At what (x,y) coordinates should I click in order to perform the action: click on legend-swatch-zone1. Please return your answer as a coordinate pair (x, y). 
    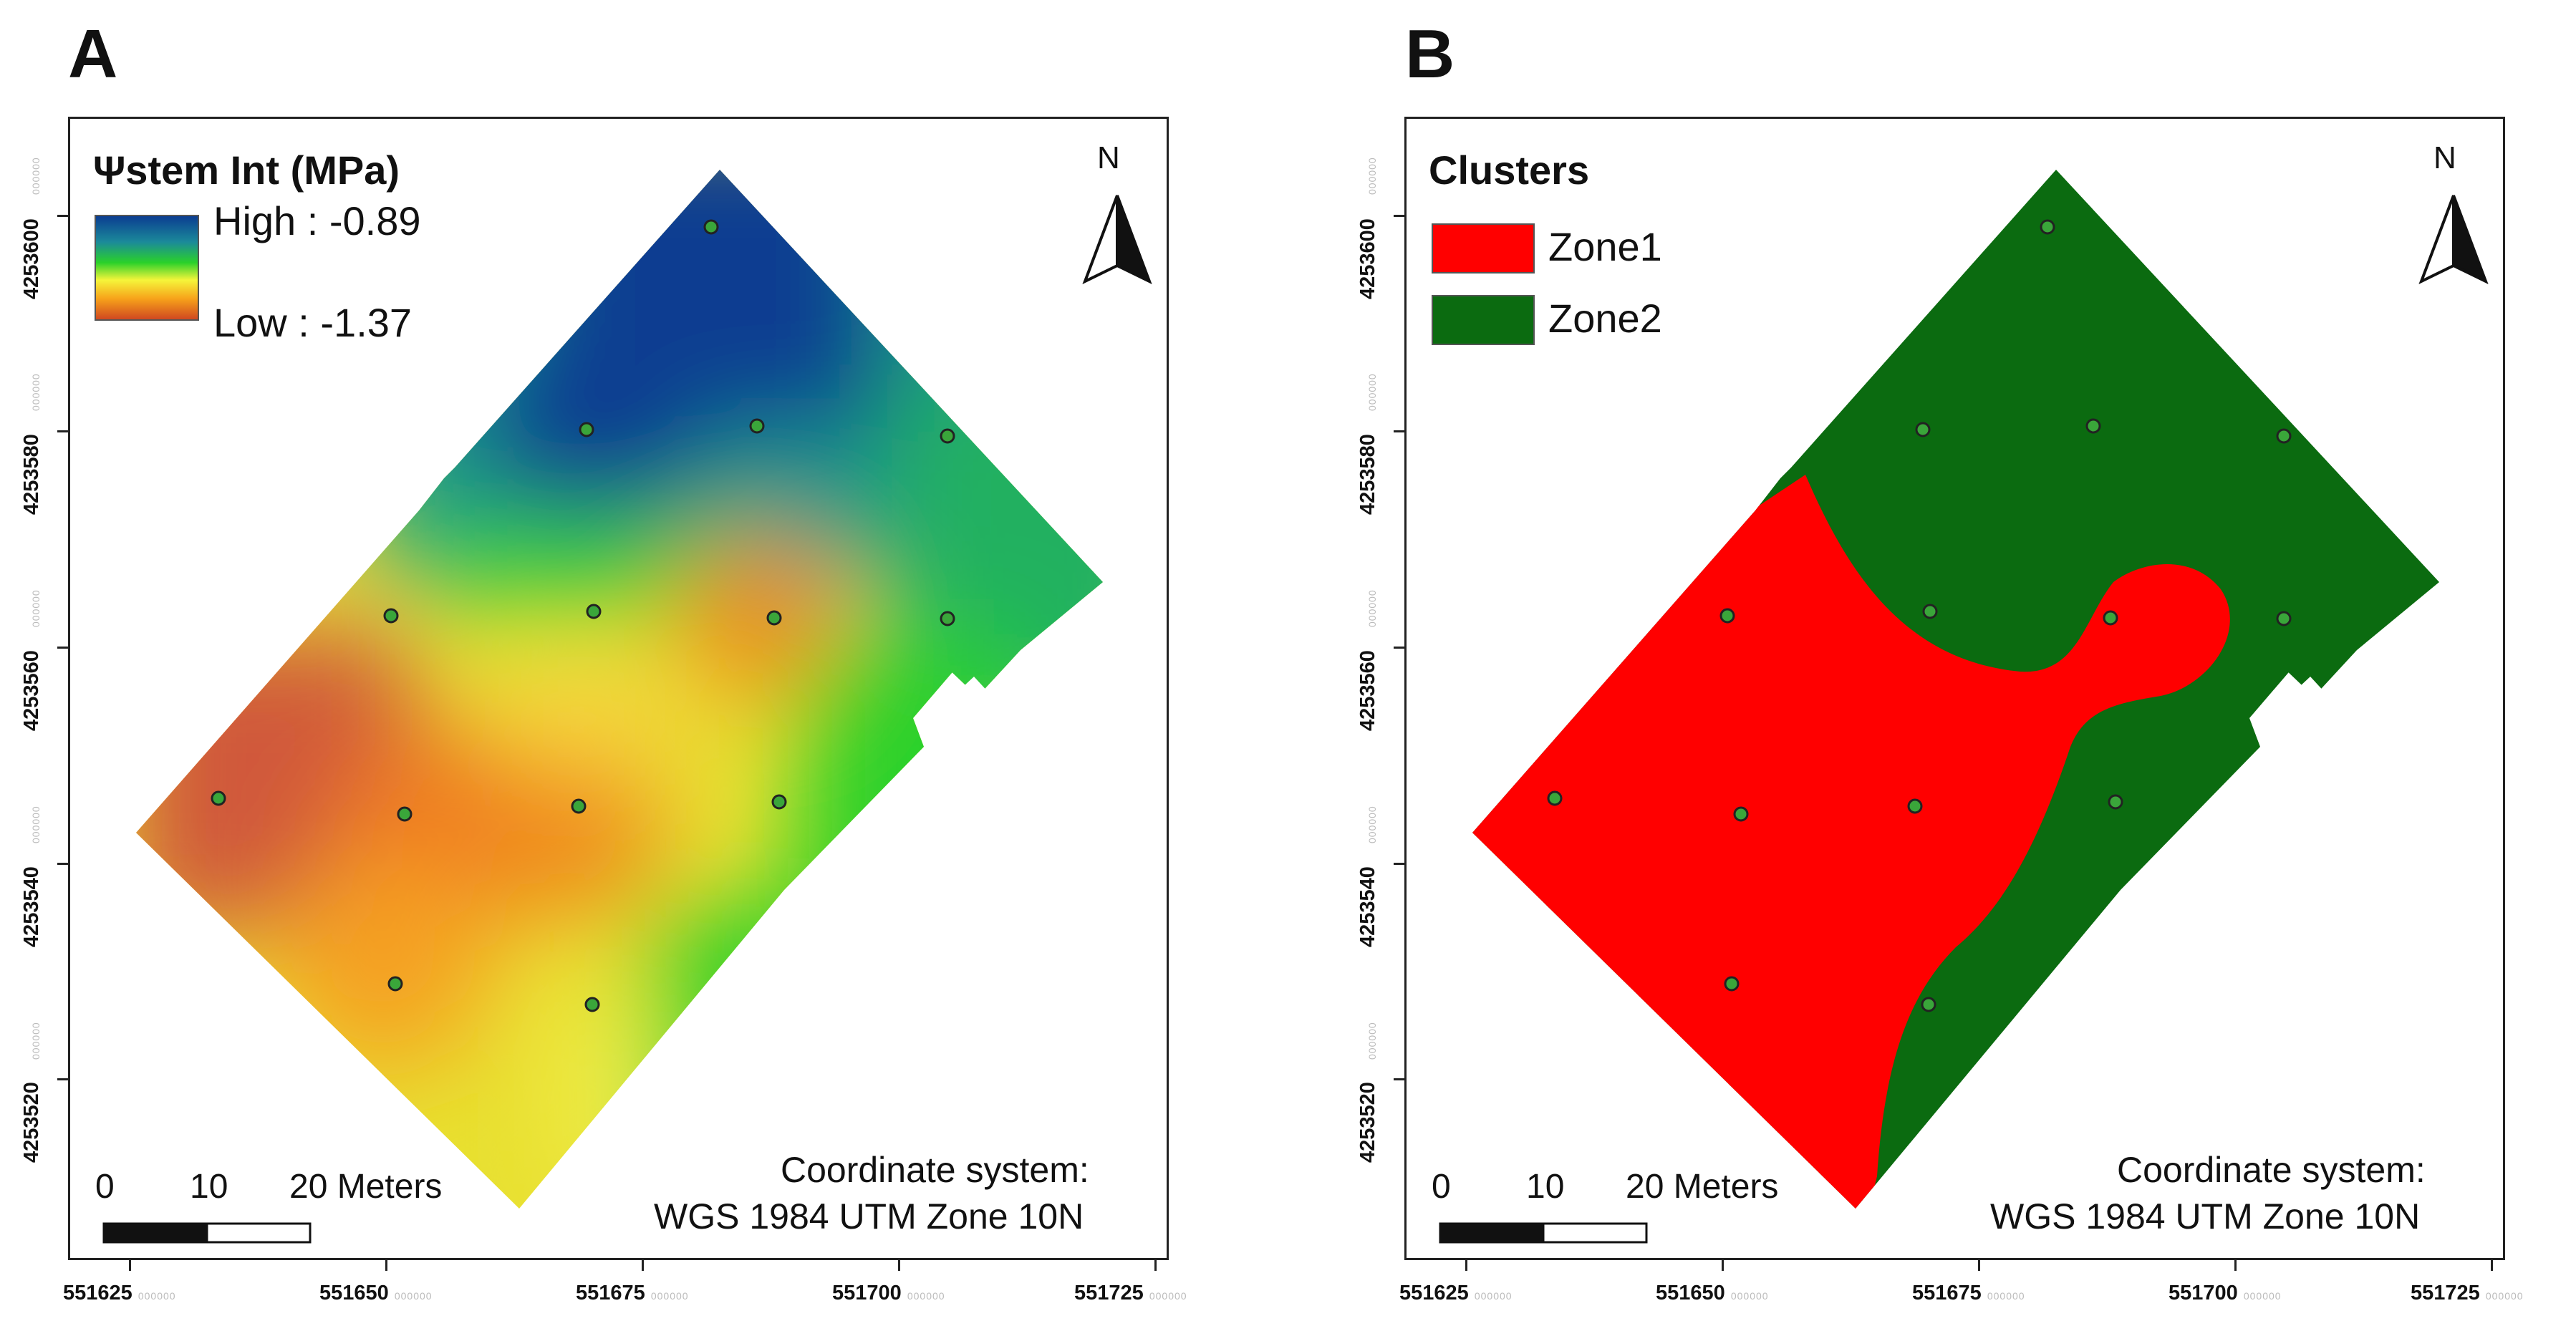
    Looking at the image, I should click on (1484, 248).